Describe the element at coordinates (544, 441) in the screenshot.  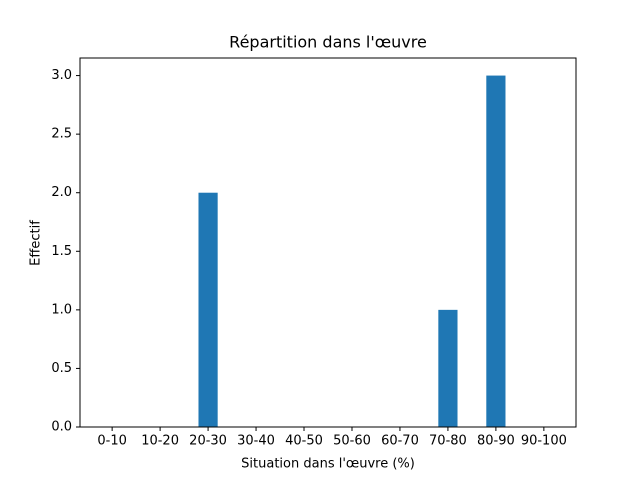
I see `x-tick-label: 90-100` at that location.